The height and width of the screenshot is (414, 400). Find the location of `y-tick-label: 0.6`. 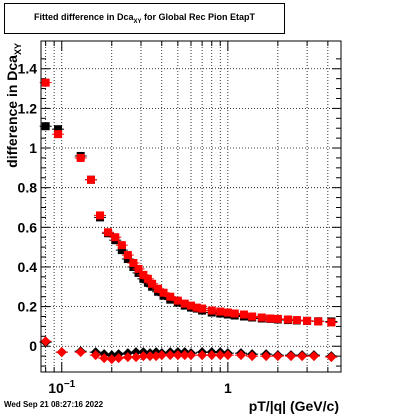

y-tick-label: 0.6 is located at coordinates (28, 227).